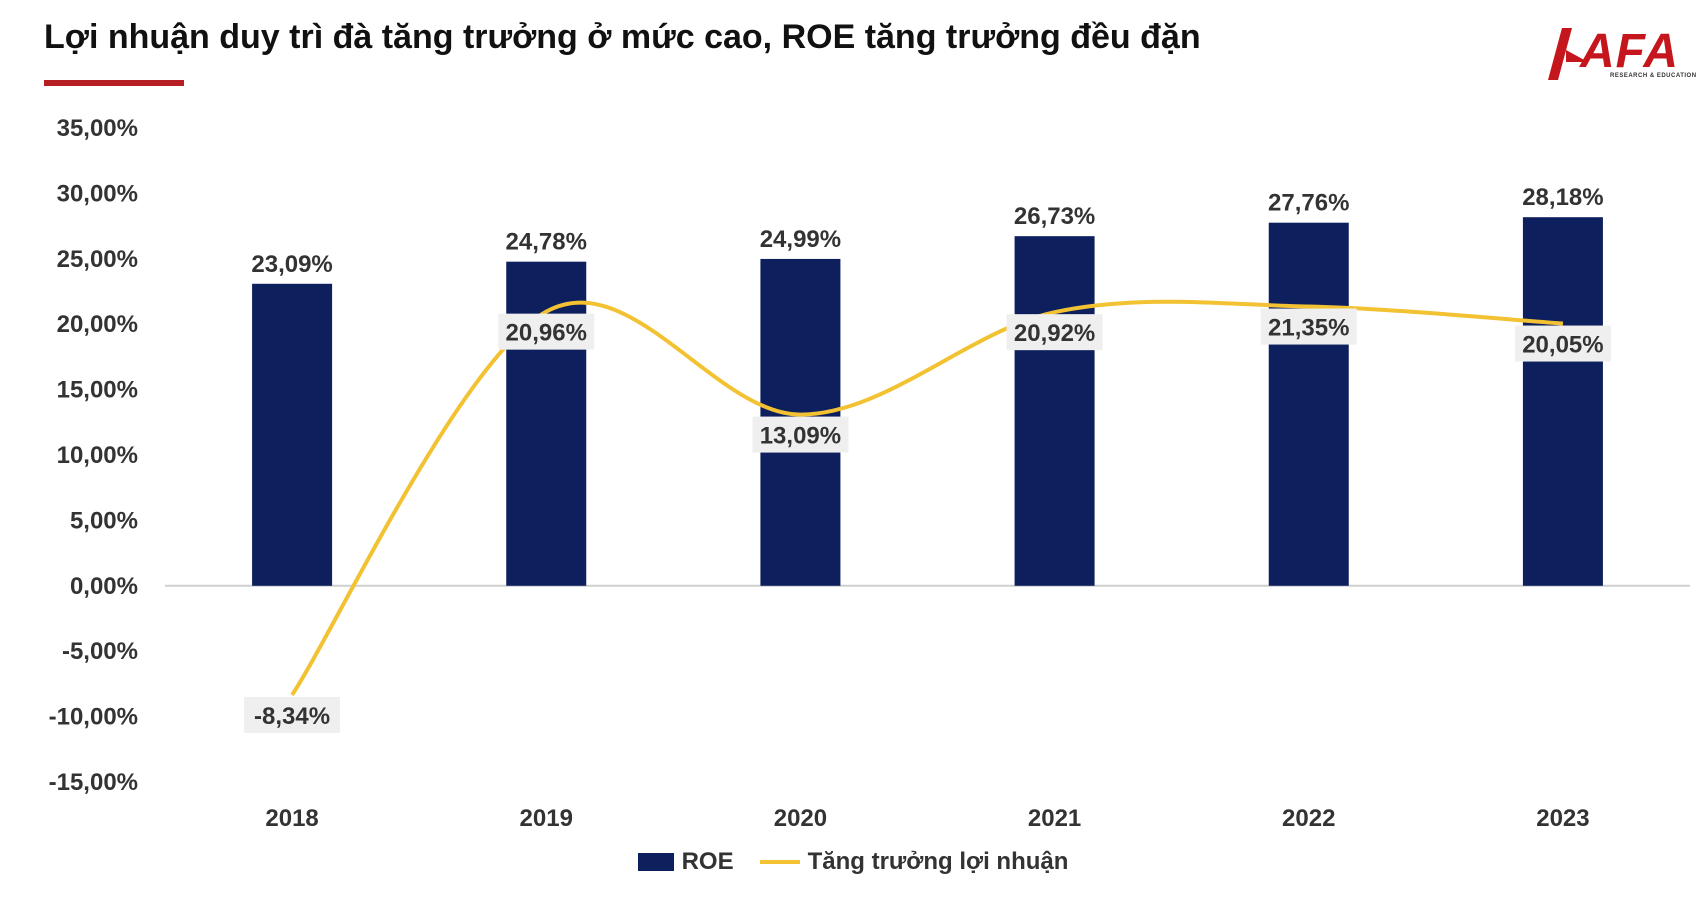 This screenshot has height=900, width=1706. I want to click on roe-bar-label: 24,78%, so click(546, 242).